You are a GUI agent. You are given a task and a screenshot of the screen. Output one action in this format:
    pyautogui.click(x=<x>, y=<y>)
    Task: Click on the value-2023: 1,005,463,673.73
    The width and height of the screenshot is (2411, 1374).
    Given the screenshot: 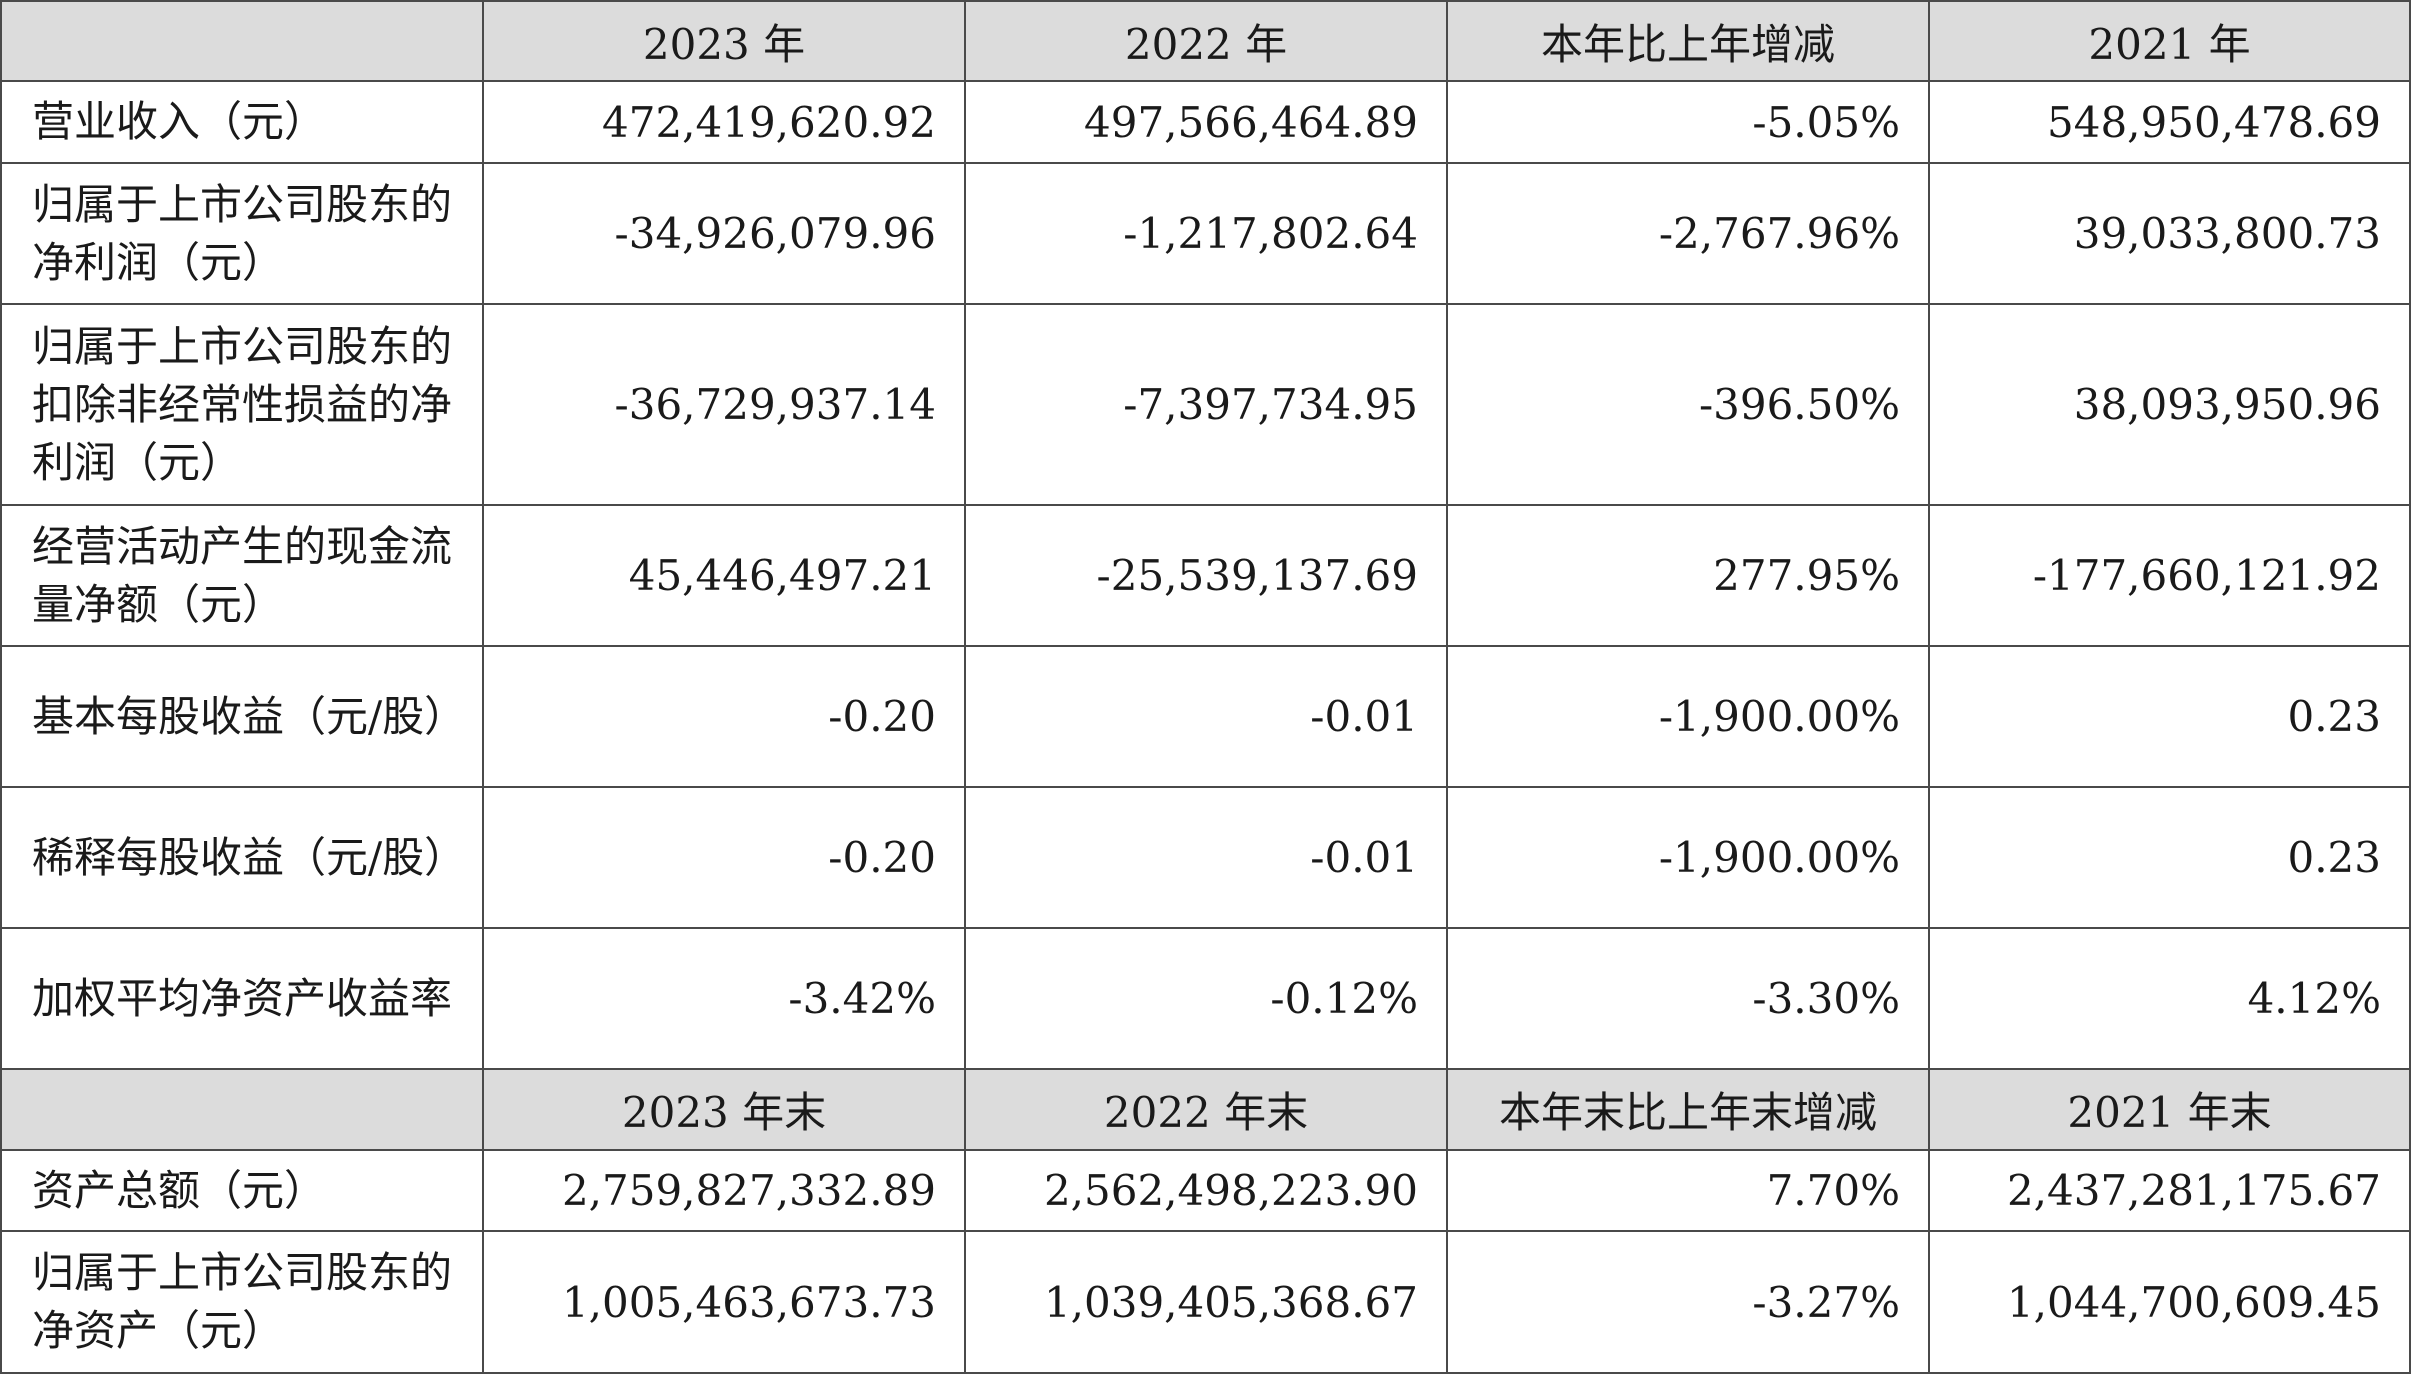 What is the action you would take?
    pyautogui.click(x=724, y=1302)
    